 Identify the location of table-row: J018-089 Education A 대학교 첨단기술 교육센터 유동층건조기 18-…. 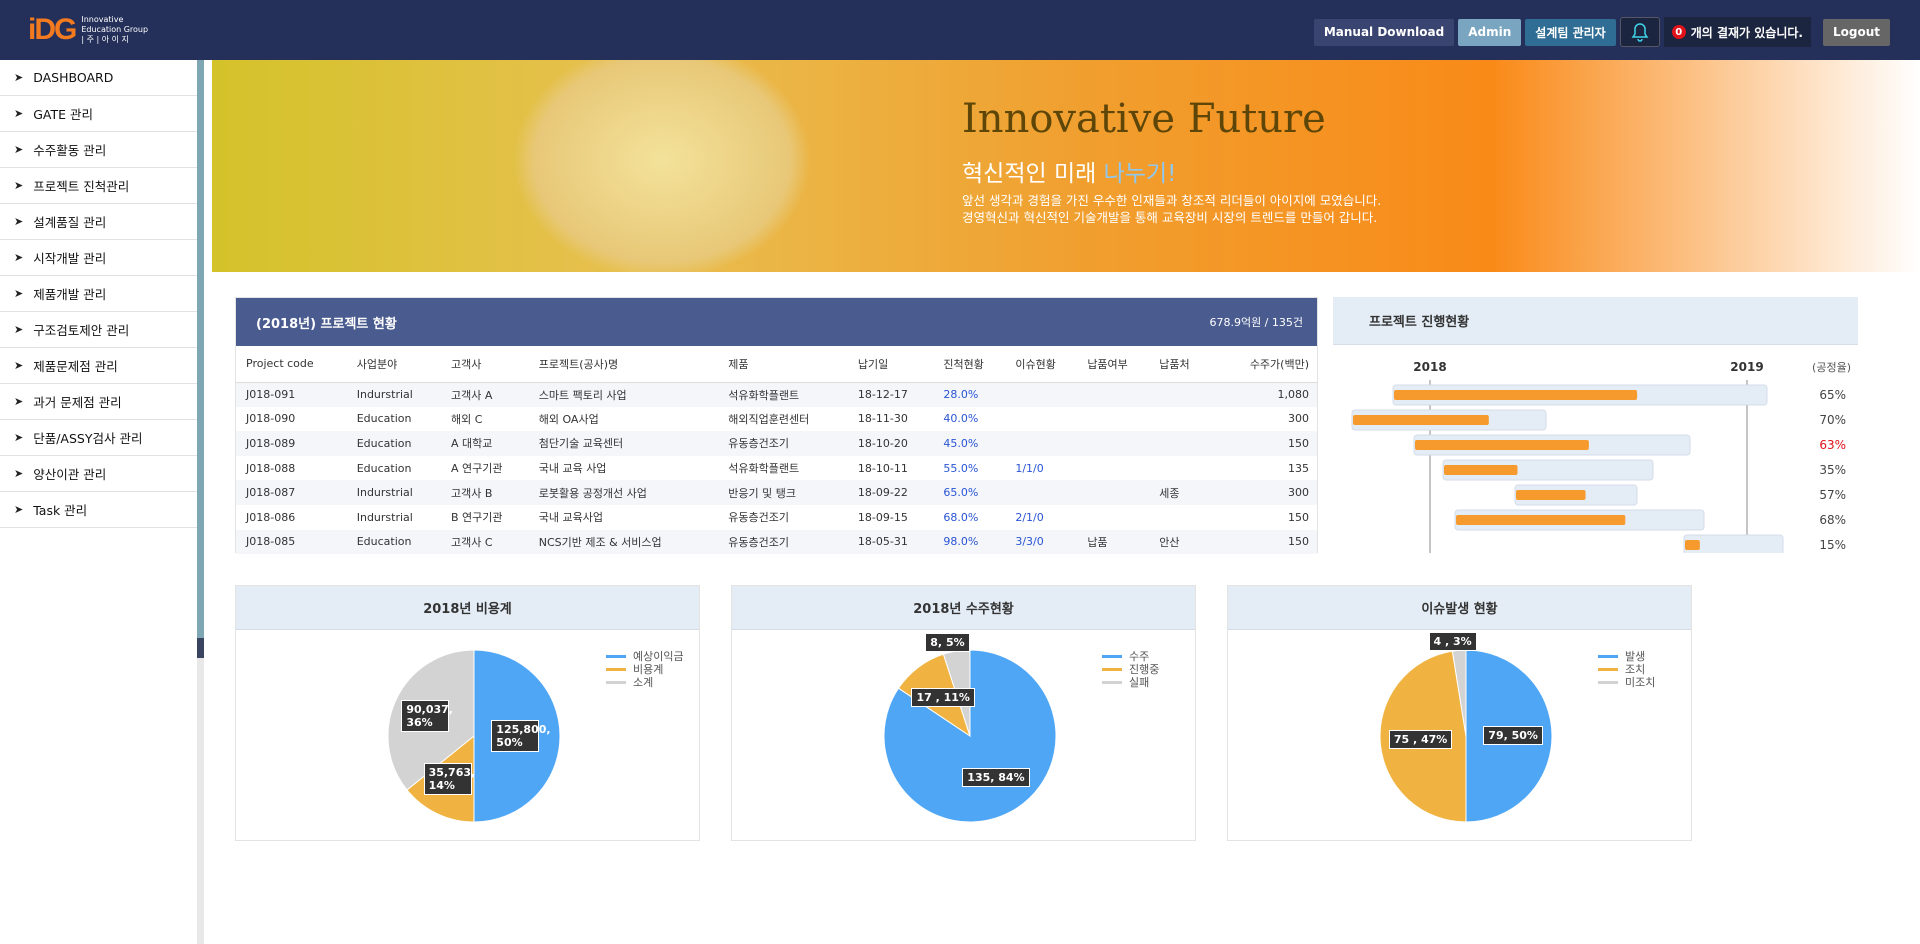
(776, 443).